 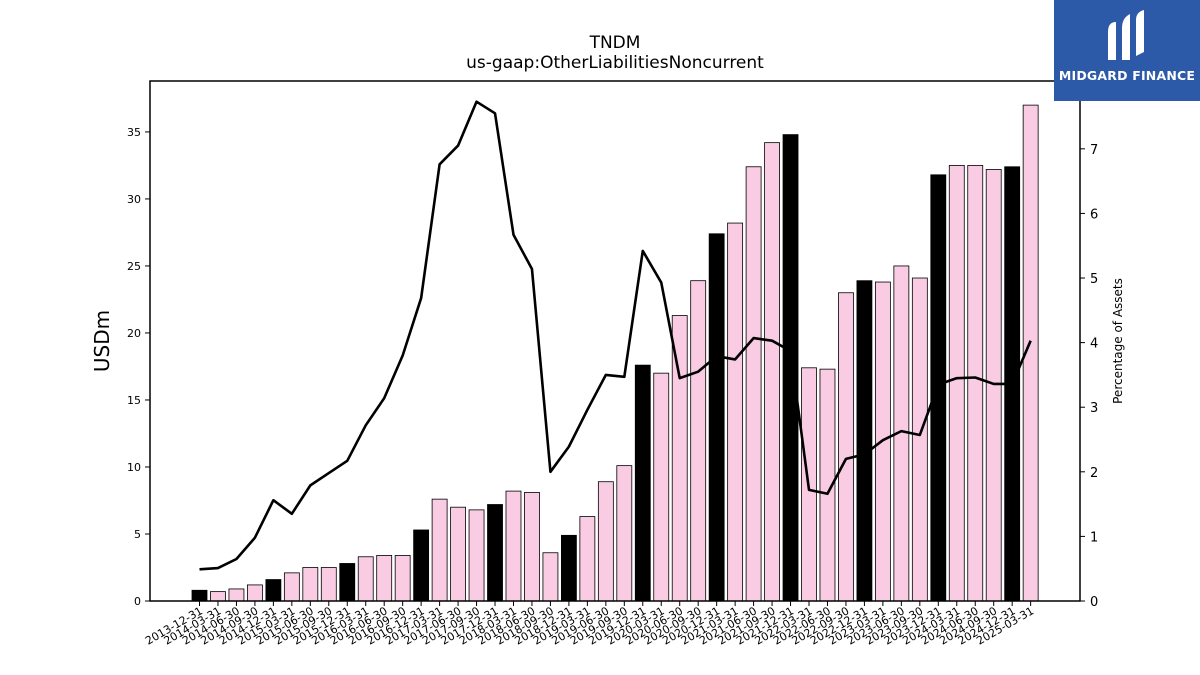 I want to click on midgard-logo-icon, so click(x=1126, y=35).